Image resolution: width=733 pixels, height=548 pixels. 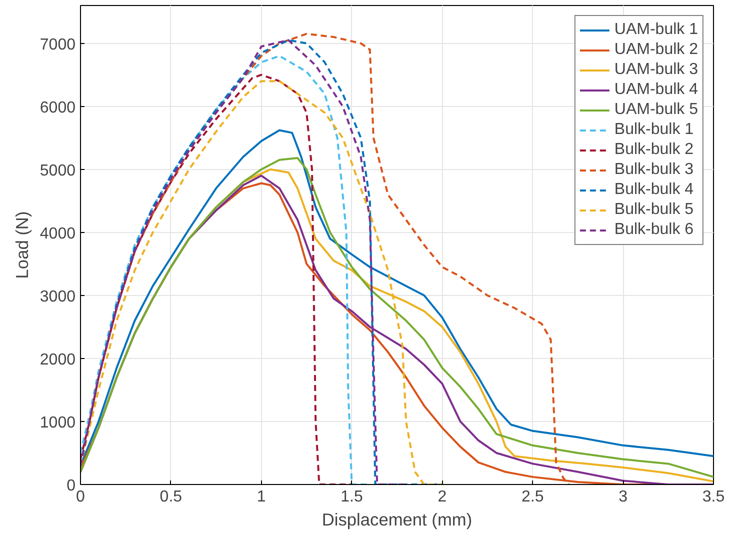 I want to click on legend-label: Bulk-bulk 1, so click(x=654, y=130).